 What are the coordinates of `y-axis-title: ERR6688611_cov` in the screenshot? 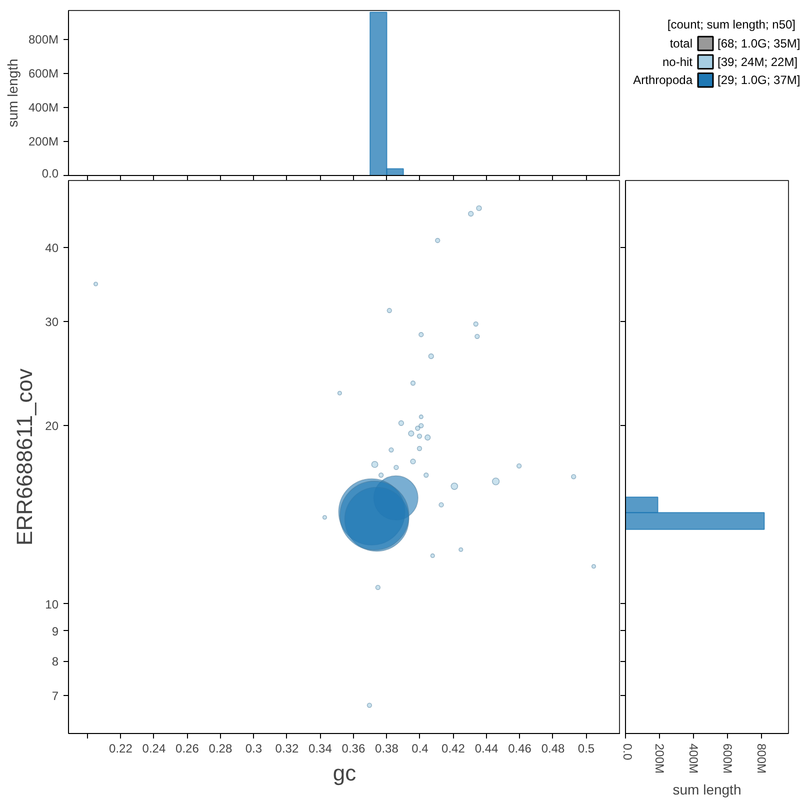 It's located at (25, 457).